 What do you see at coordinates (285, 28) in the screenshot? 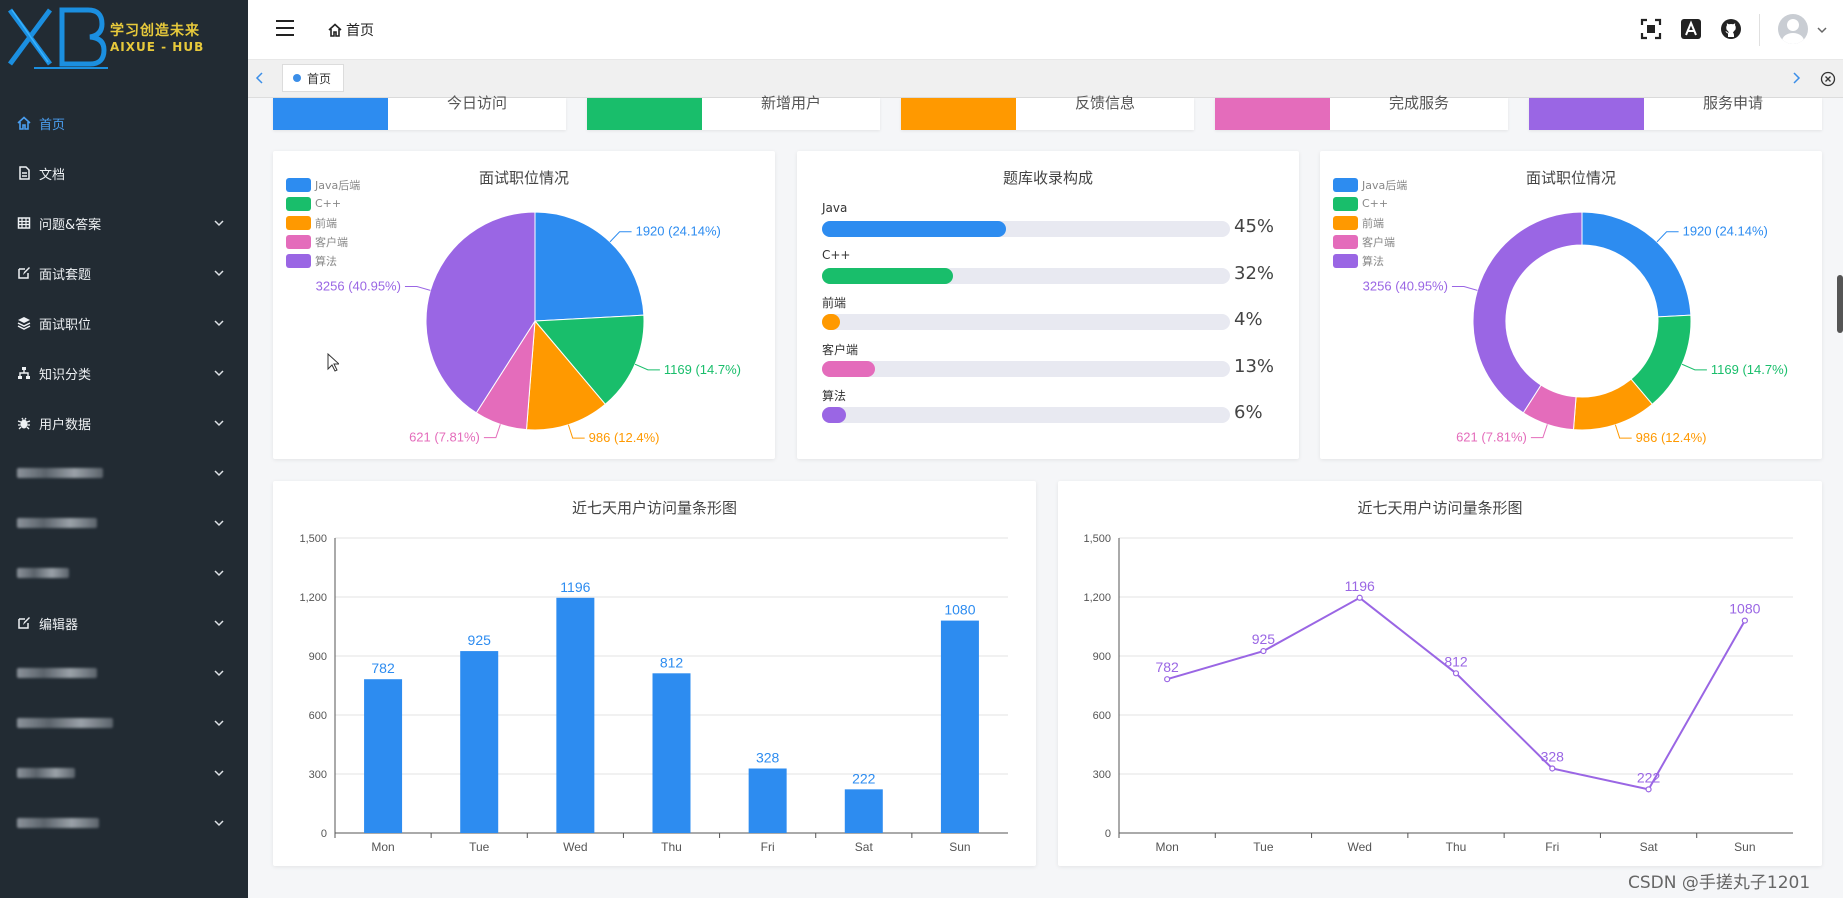
I see `hamburger-menu-icon` at bounding box center [285, 28].